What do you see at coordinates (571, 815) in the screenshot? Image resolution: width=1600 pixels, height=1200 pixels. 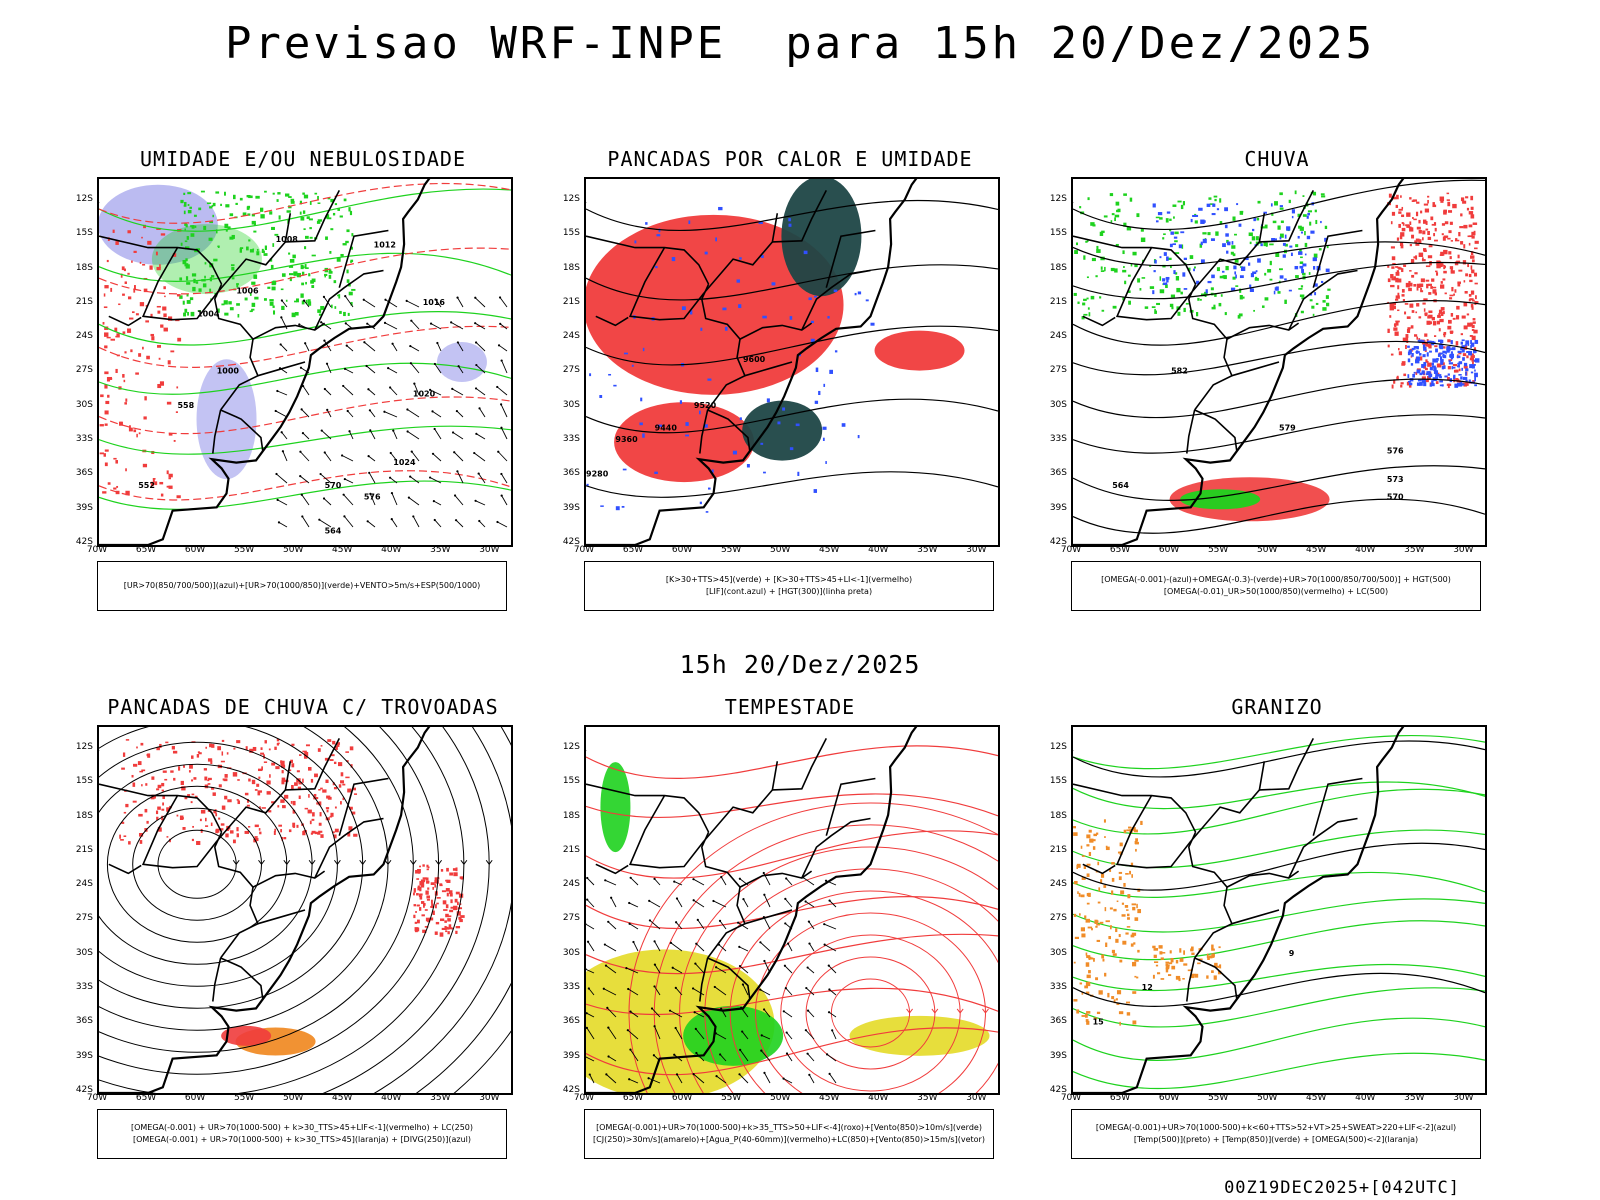 I see `lat-tick-label: 18S` at bounding box center [571, 815].